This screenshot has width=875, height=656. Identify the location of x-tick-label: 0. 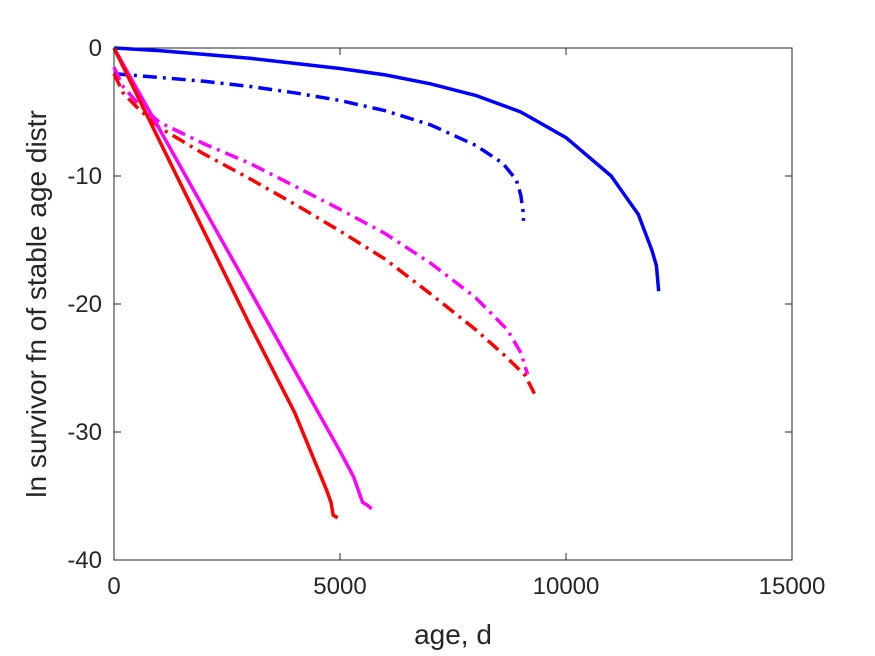
(113, 586).